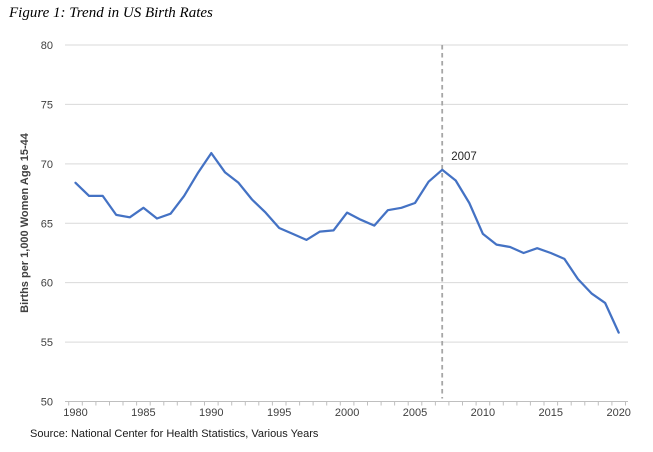  Describe the element at coordinates (111, 13) in the screenshot. I see `figure-title: Figure 1: Trend in US Birth Rates` at that location.